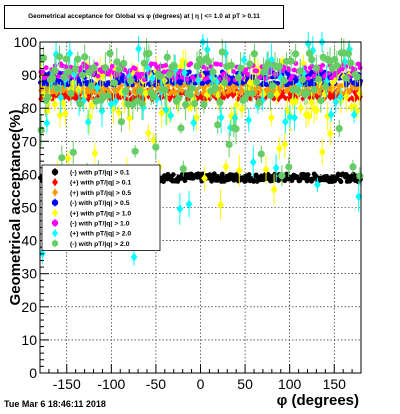  Describe the element at coordinates (55, 404) in the screenshot. I see `date-stamp: Tue Mar 6 18:46:11 2018` at that location.